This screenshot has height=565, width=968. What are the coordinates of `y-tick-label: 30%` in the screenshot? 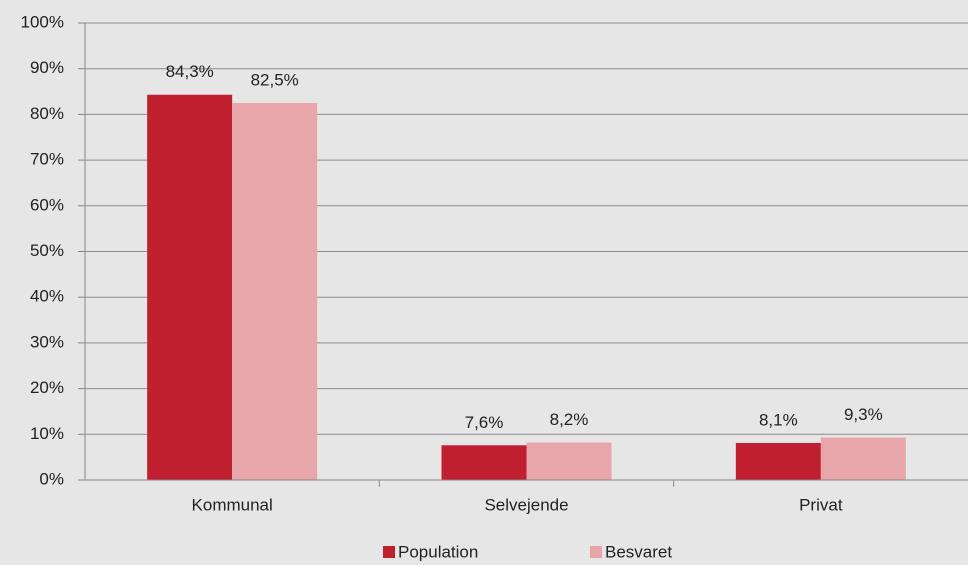 It's located at (47, 341).